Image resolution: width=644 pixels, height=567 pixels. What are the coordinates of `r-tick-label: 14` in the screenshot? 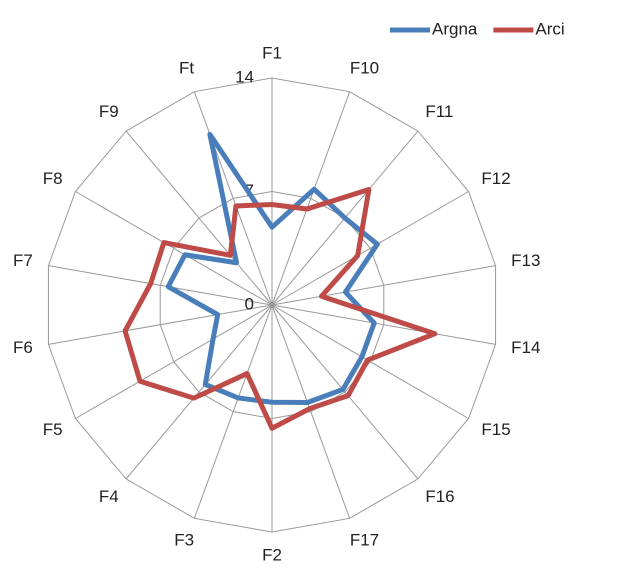 It's located at (244, 76).